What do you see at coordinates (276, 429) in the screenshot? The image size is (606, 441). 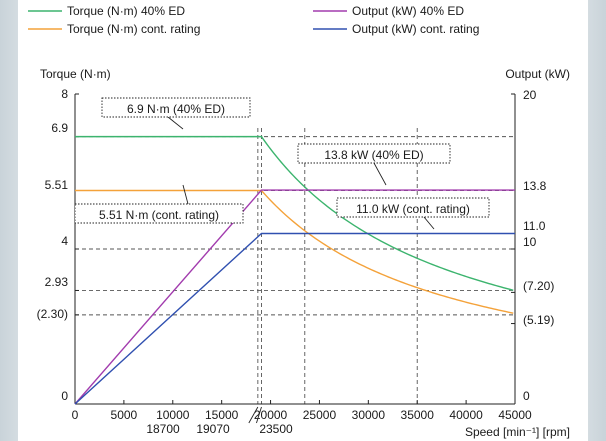 I see `x-extra-label-23500: 23500` at bounding box center [276, 429].